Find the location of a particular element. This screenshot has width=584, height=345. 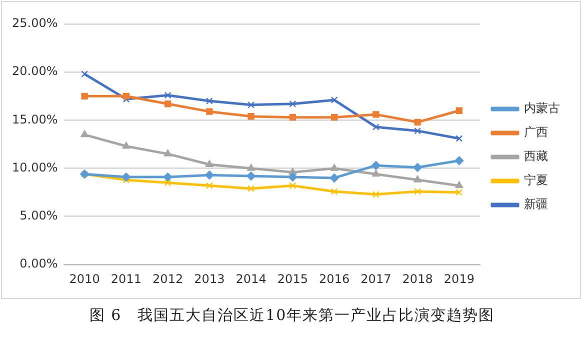

x-tick-label: 2018 is located at coordinates (417, 279).